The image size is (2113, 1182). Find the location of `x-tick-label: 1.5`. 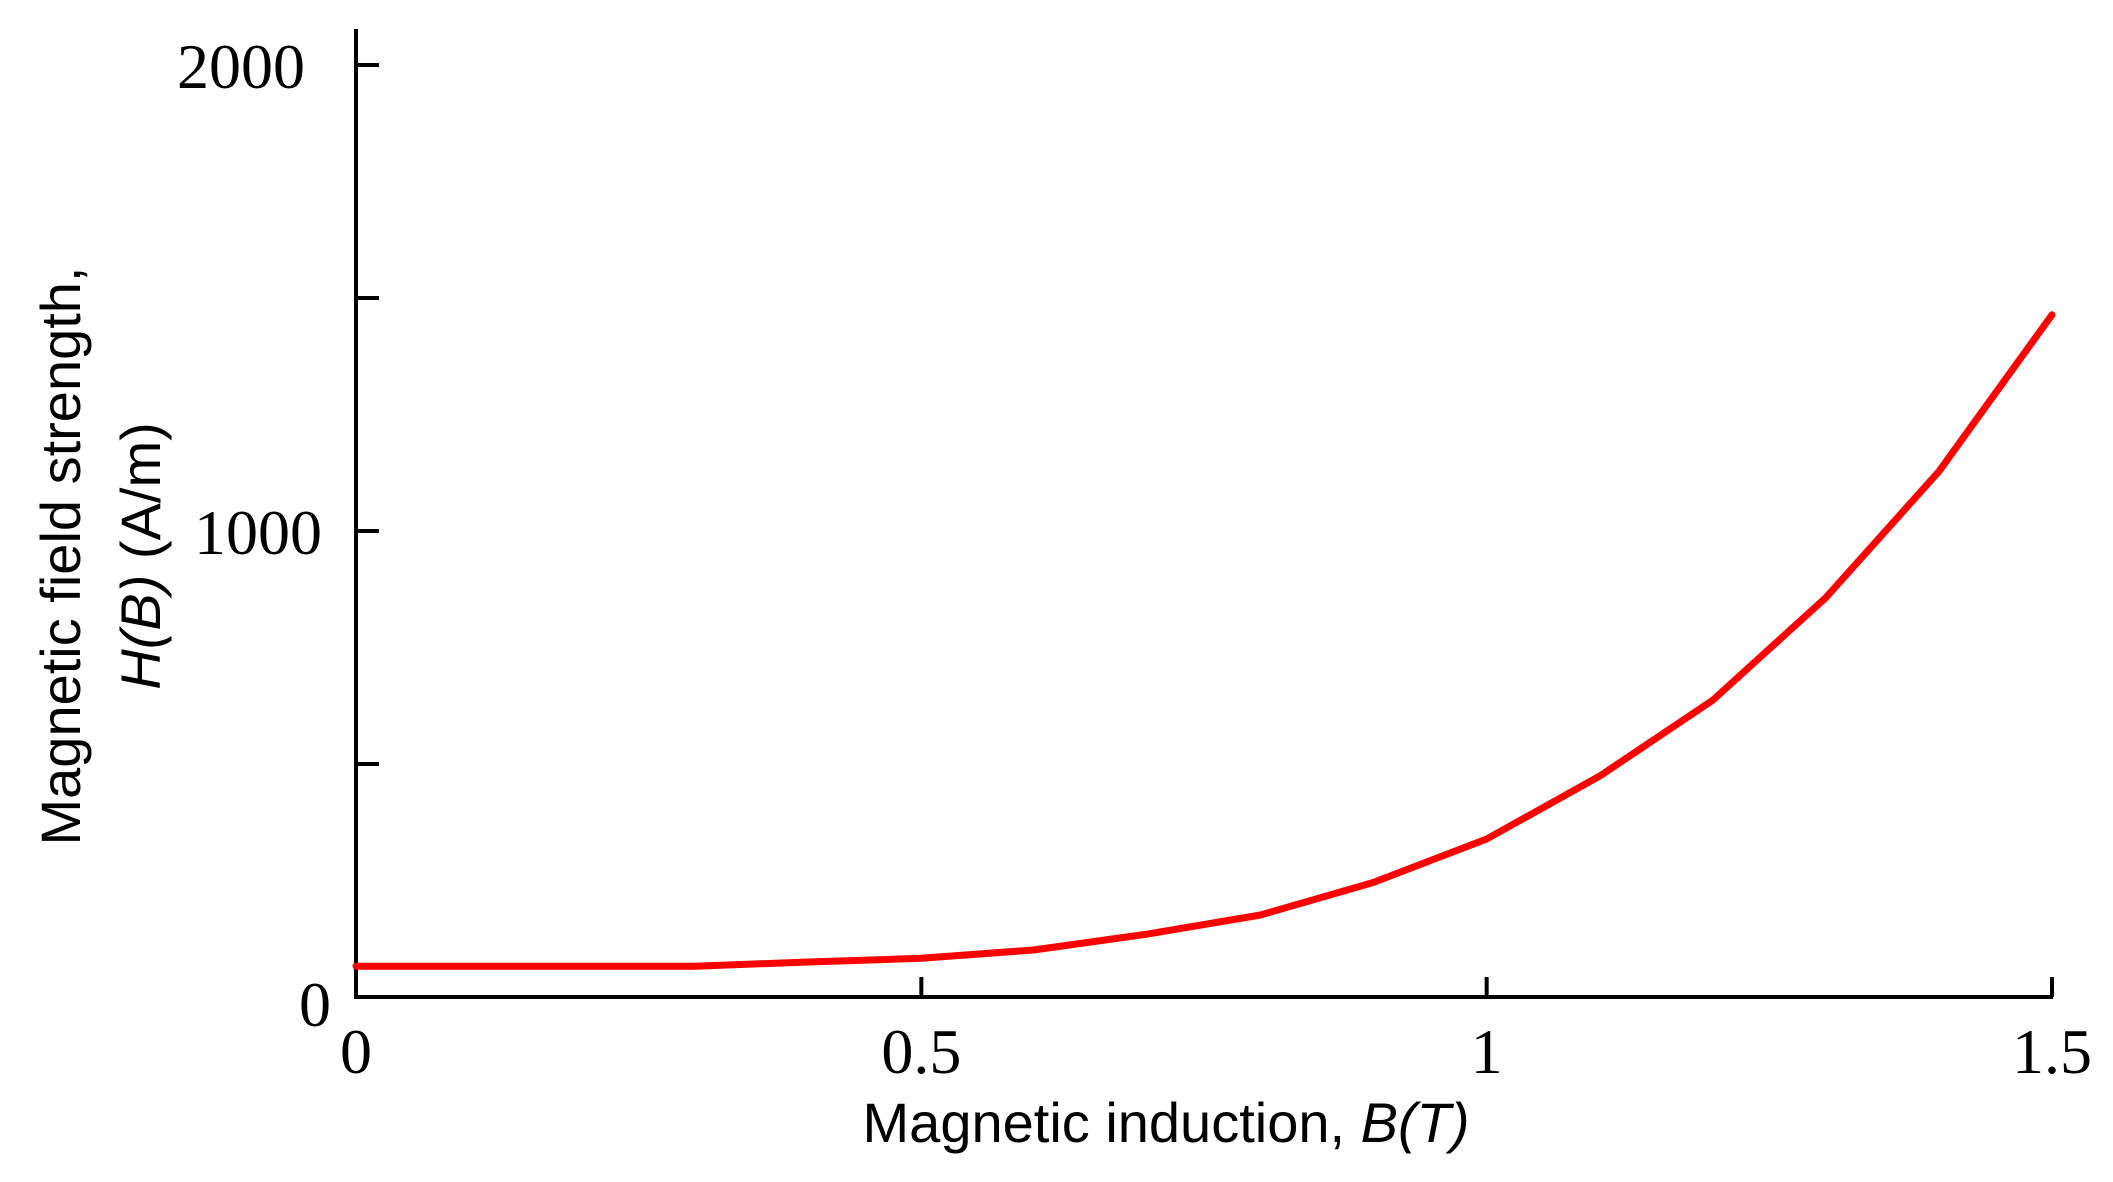

x-tick-label: 1.5 is located at coordinates (2052, 1051).